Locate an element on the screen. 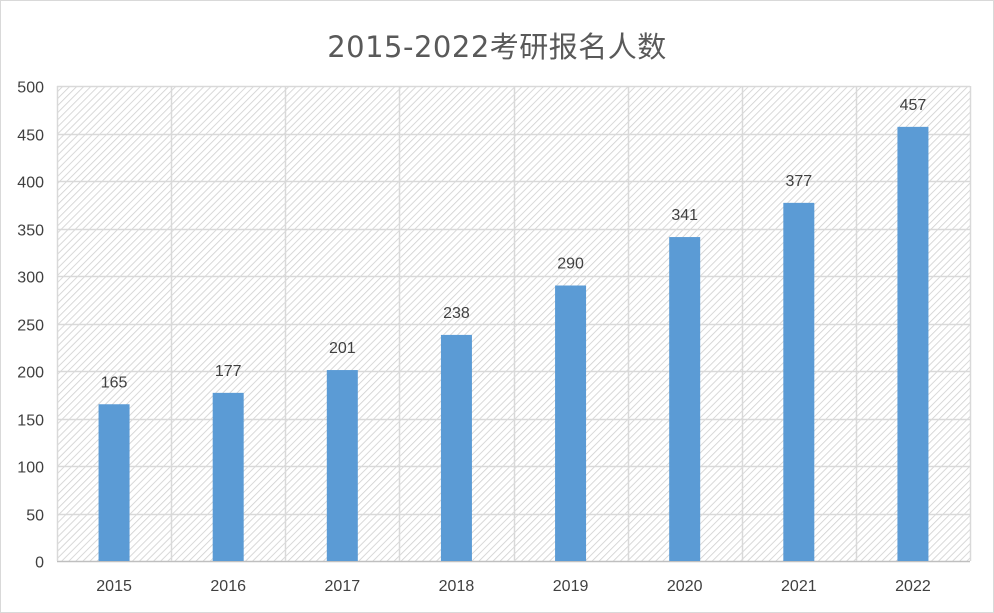 The width and height of the screenshot is (994, 613). data-label-2021: 377 is located at coordinates (798, 181).